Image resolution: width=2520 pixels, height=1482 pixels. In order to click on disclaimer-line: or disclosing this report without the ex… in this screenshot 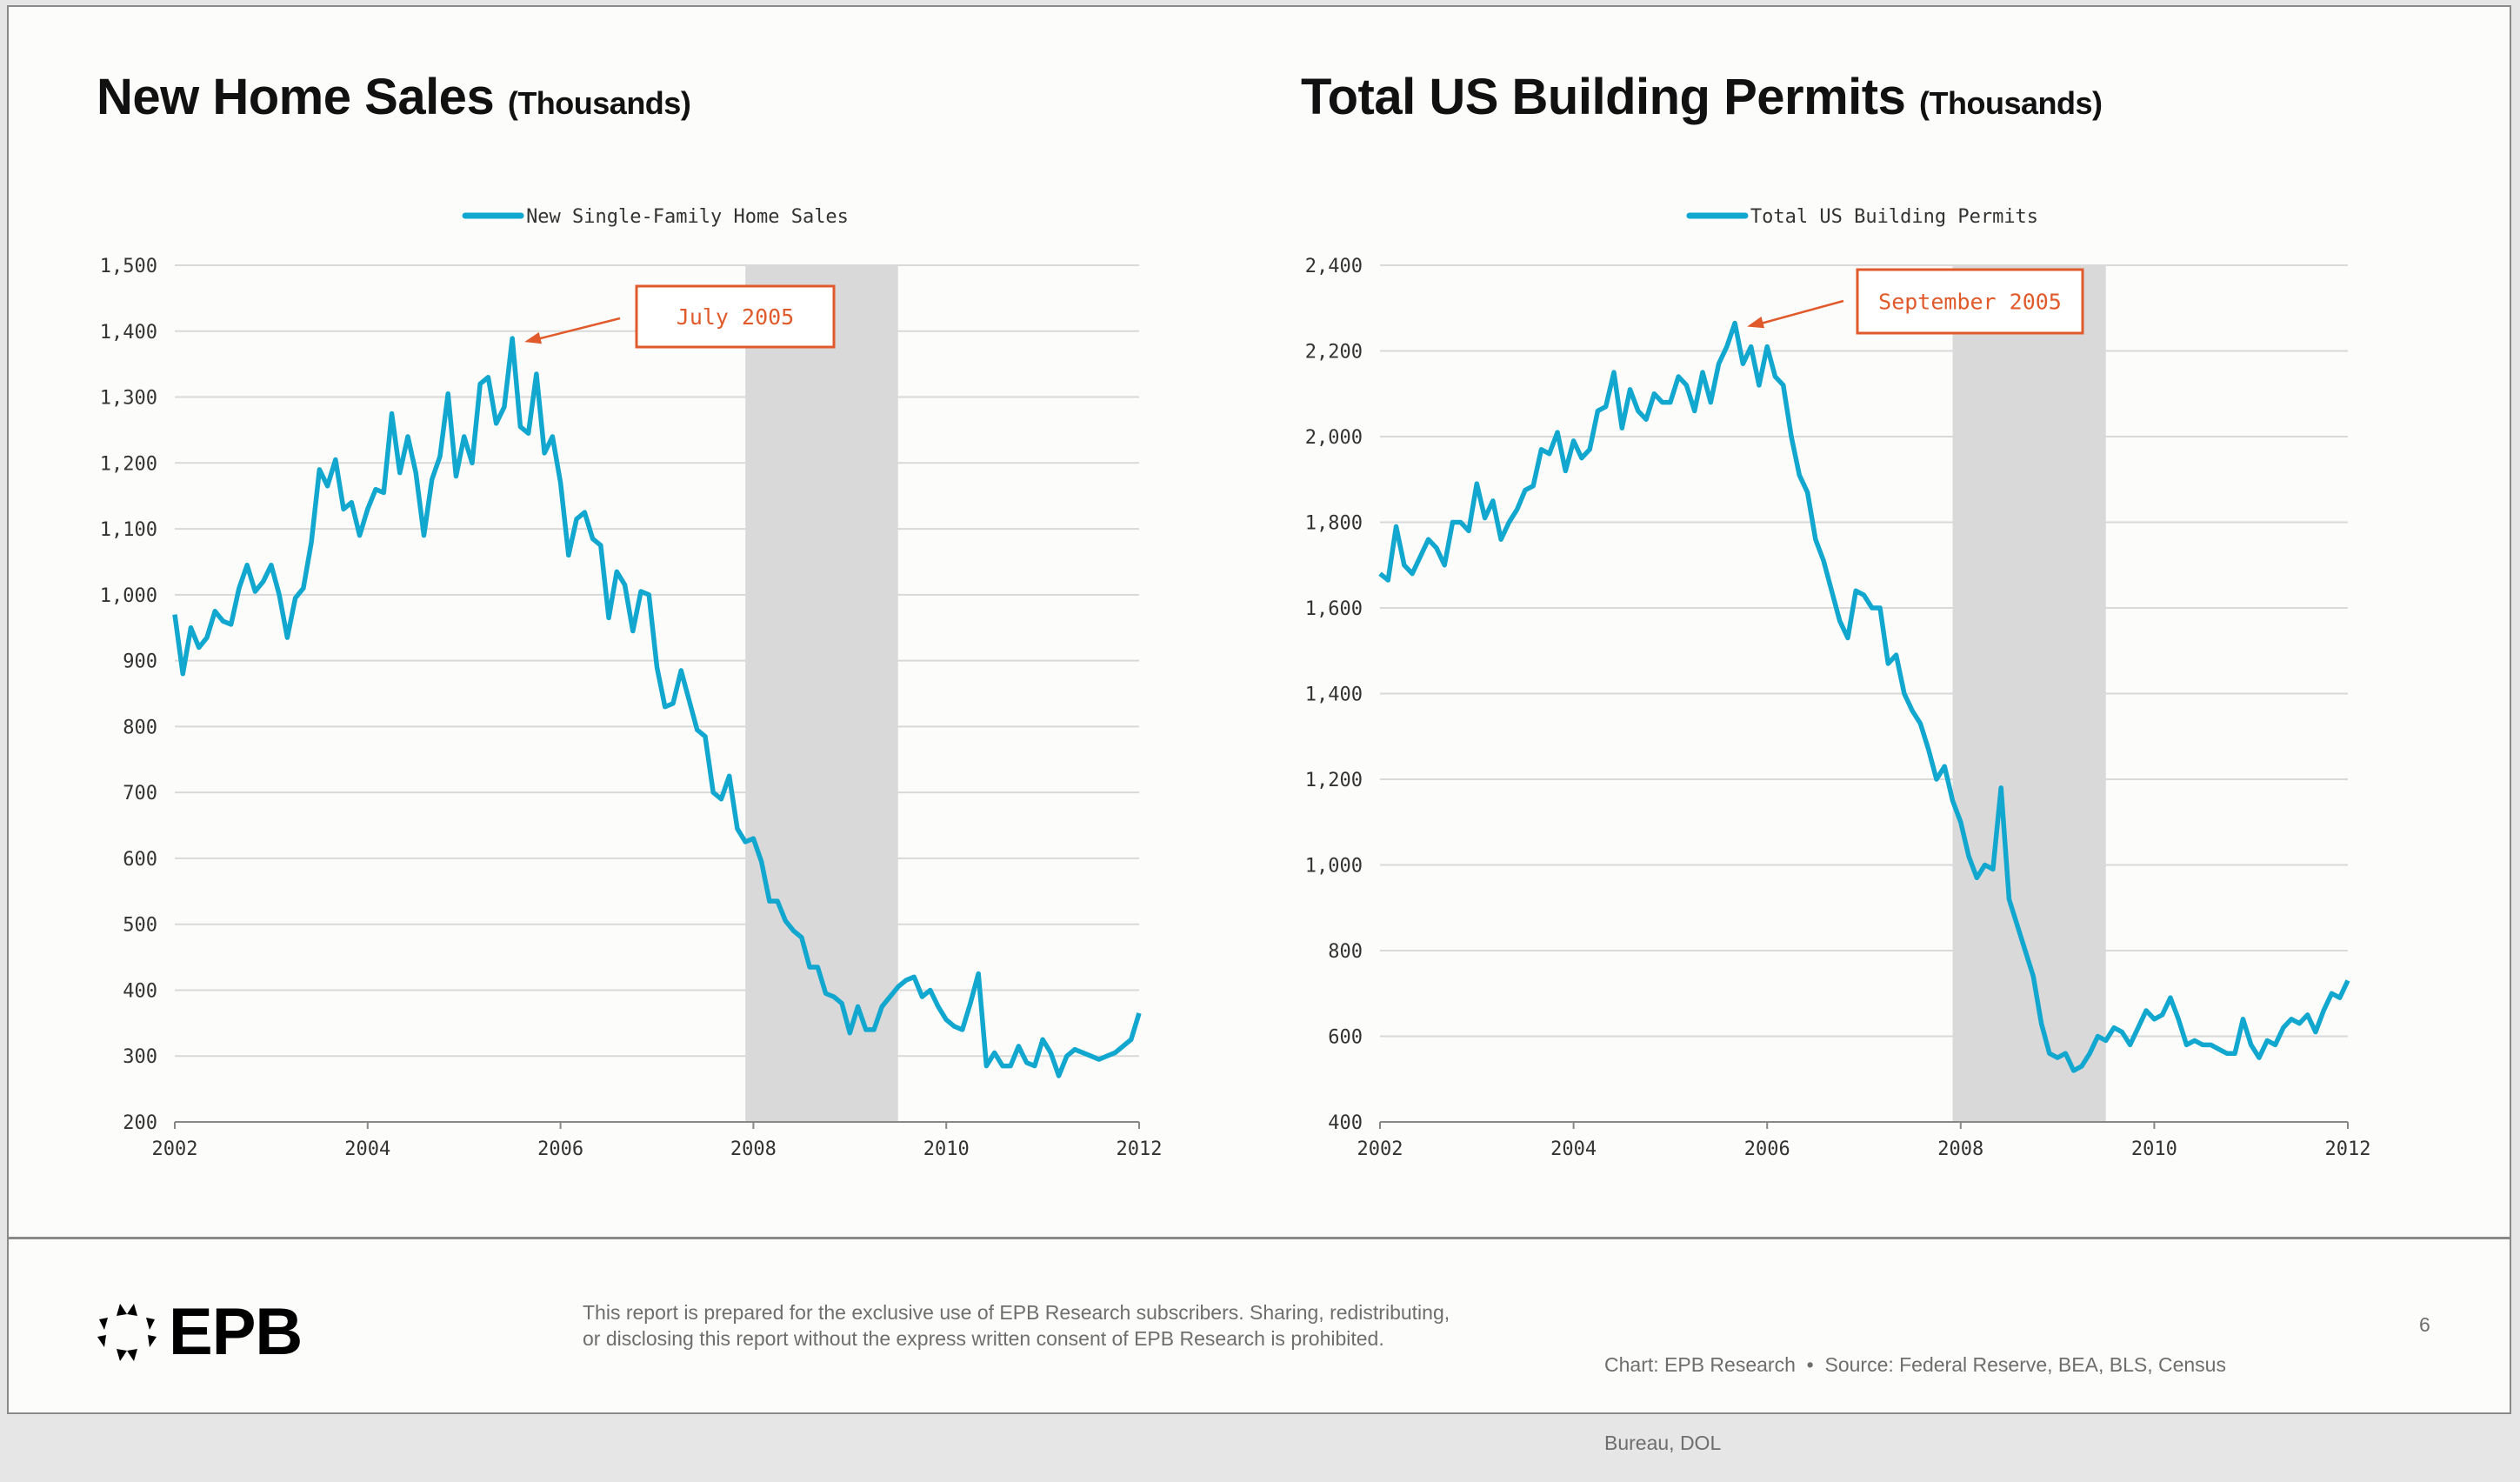, I will do `click(983, 1338)`.